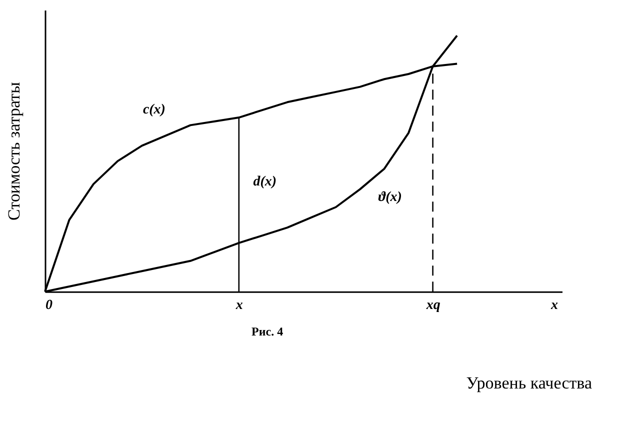 The image size is (622, 421). What do you see at coordinates (390, 198) in the screenshot?
I see `series-label: ϑ(x)` at bounding box center [390, 198].